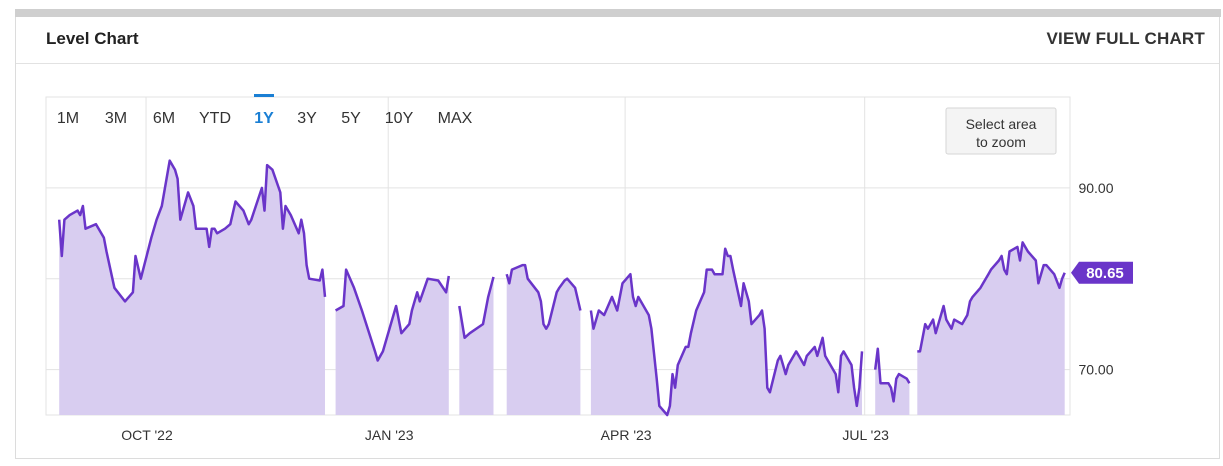 The height and width of the screenshot is (466, 1223). What do you see at coordinates (1001, 124) in the screenshot?
I see `zoom-hint-line-1: Select area` at bounding box center [1001, 124].